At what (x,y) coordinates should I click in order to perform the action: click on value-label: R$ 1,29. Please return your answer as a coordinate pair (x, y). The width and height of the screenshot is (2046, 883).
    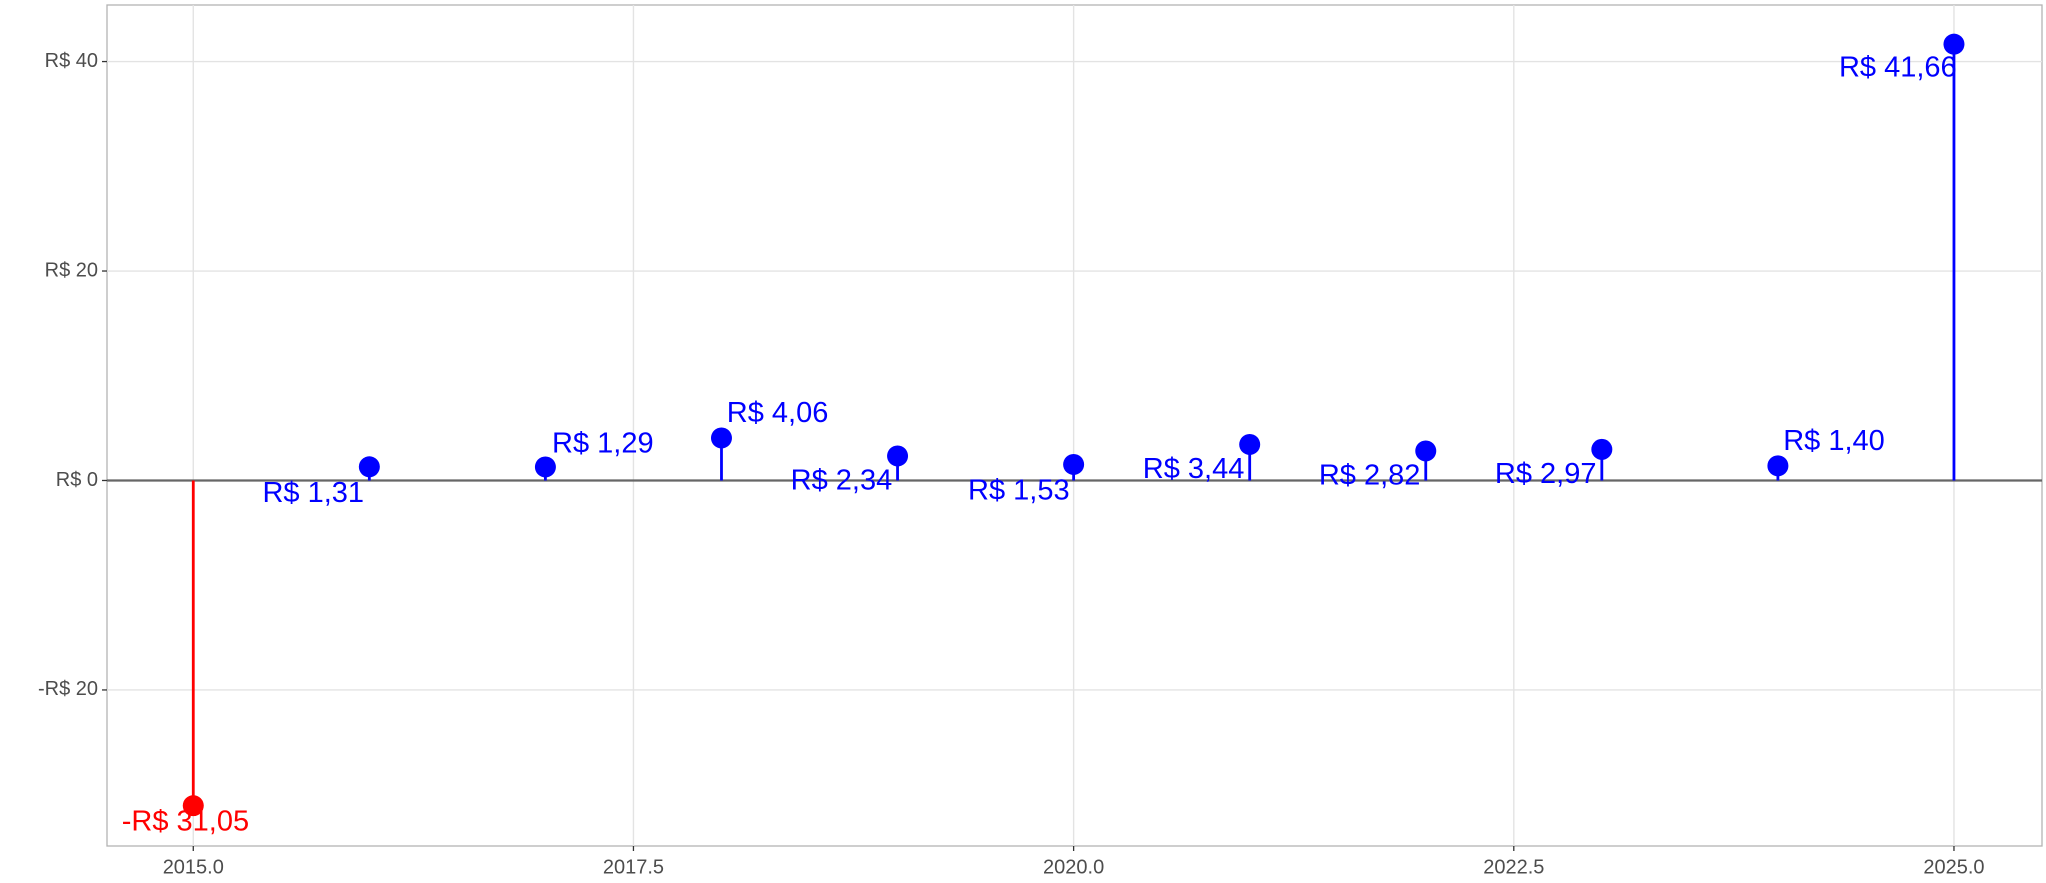
    Looking at the image, I should click on (603, 443).